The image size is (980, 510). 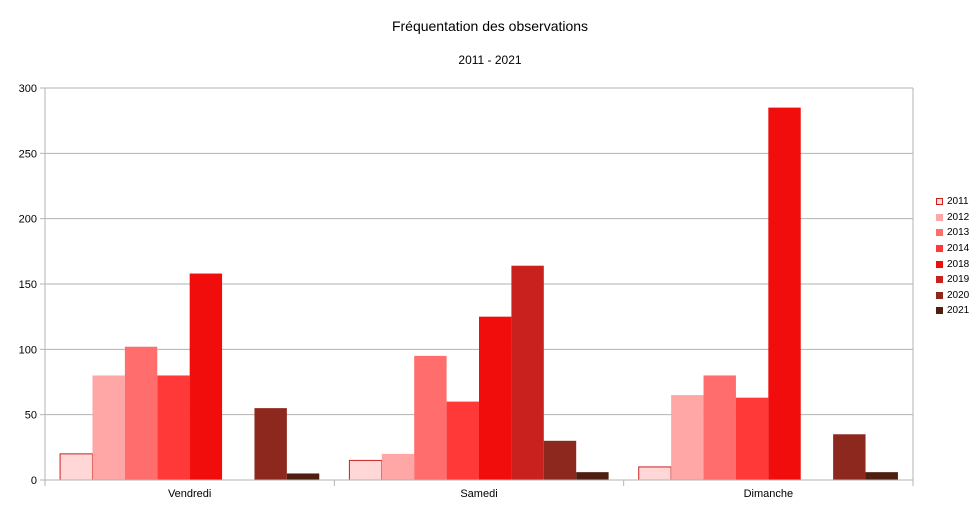 What do you see at coordinates (28, 154) in the screenshot?
I see `y-tick-label: 250` at bounding box center [28, 154].